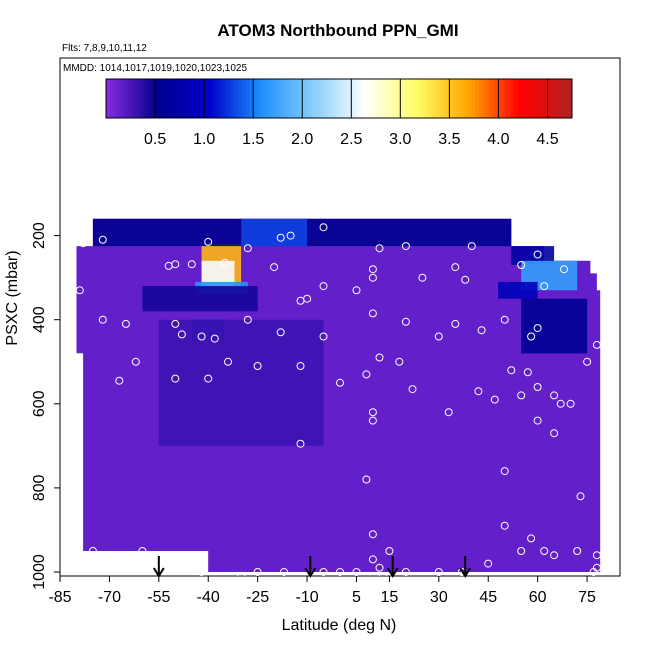 This screenshot has width=650, height=655. What do you see at coordinates (392, 572) in the screenshot?
I see `marker-arrow-head` at bounding box center [392, 572].